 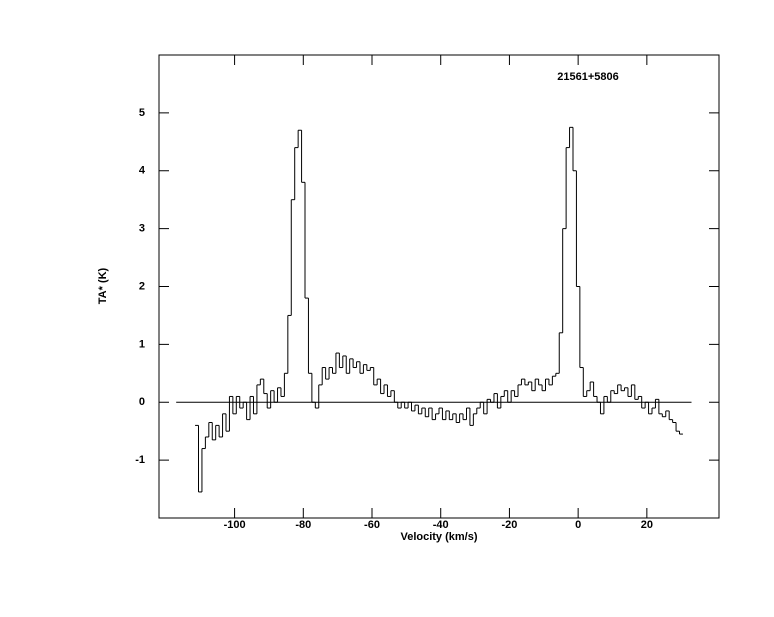 What do you see at coordinates (142, 113) in the screenshot?
I see `y-tick-label: 5` at bounding box center [142, 113].